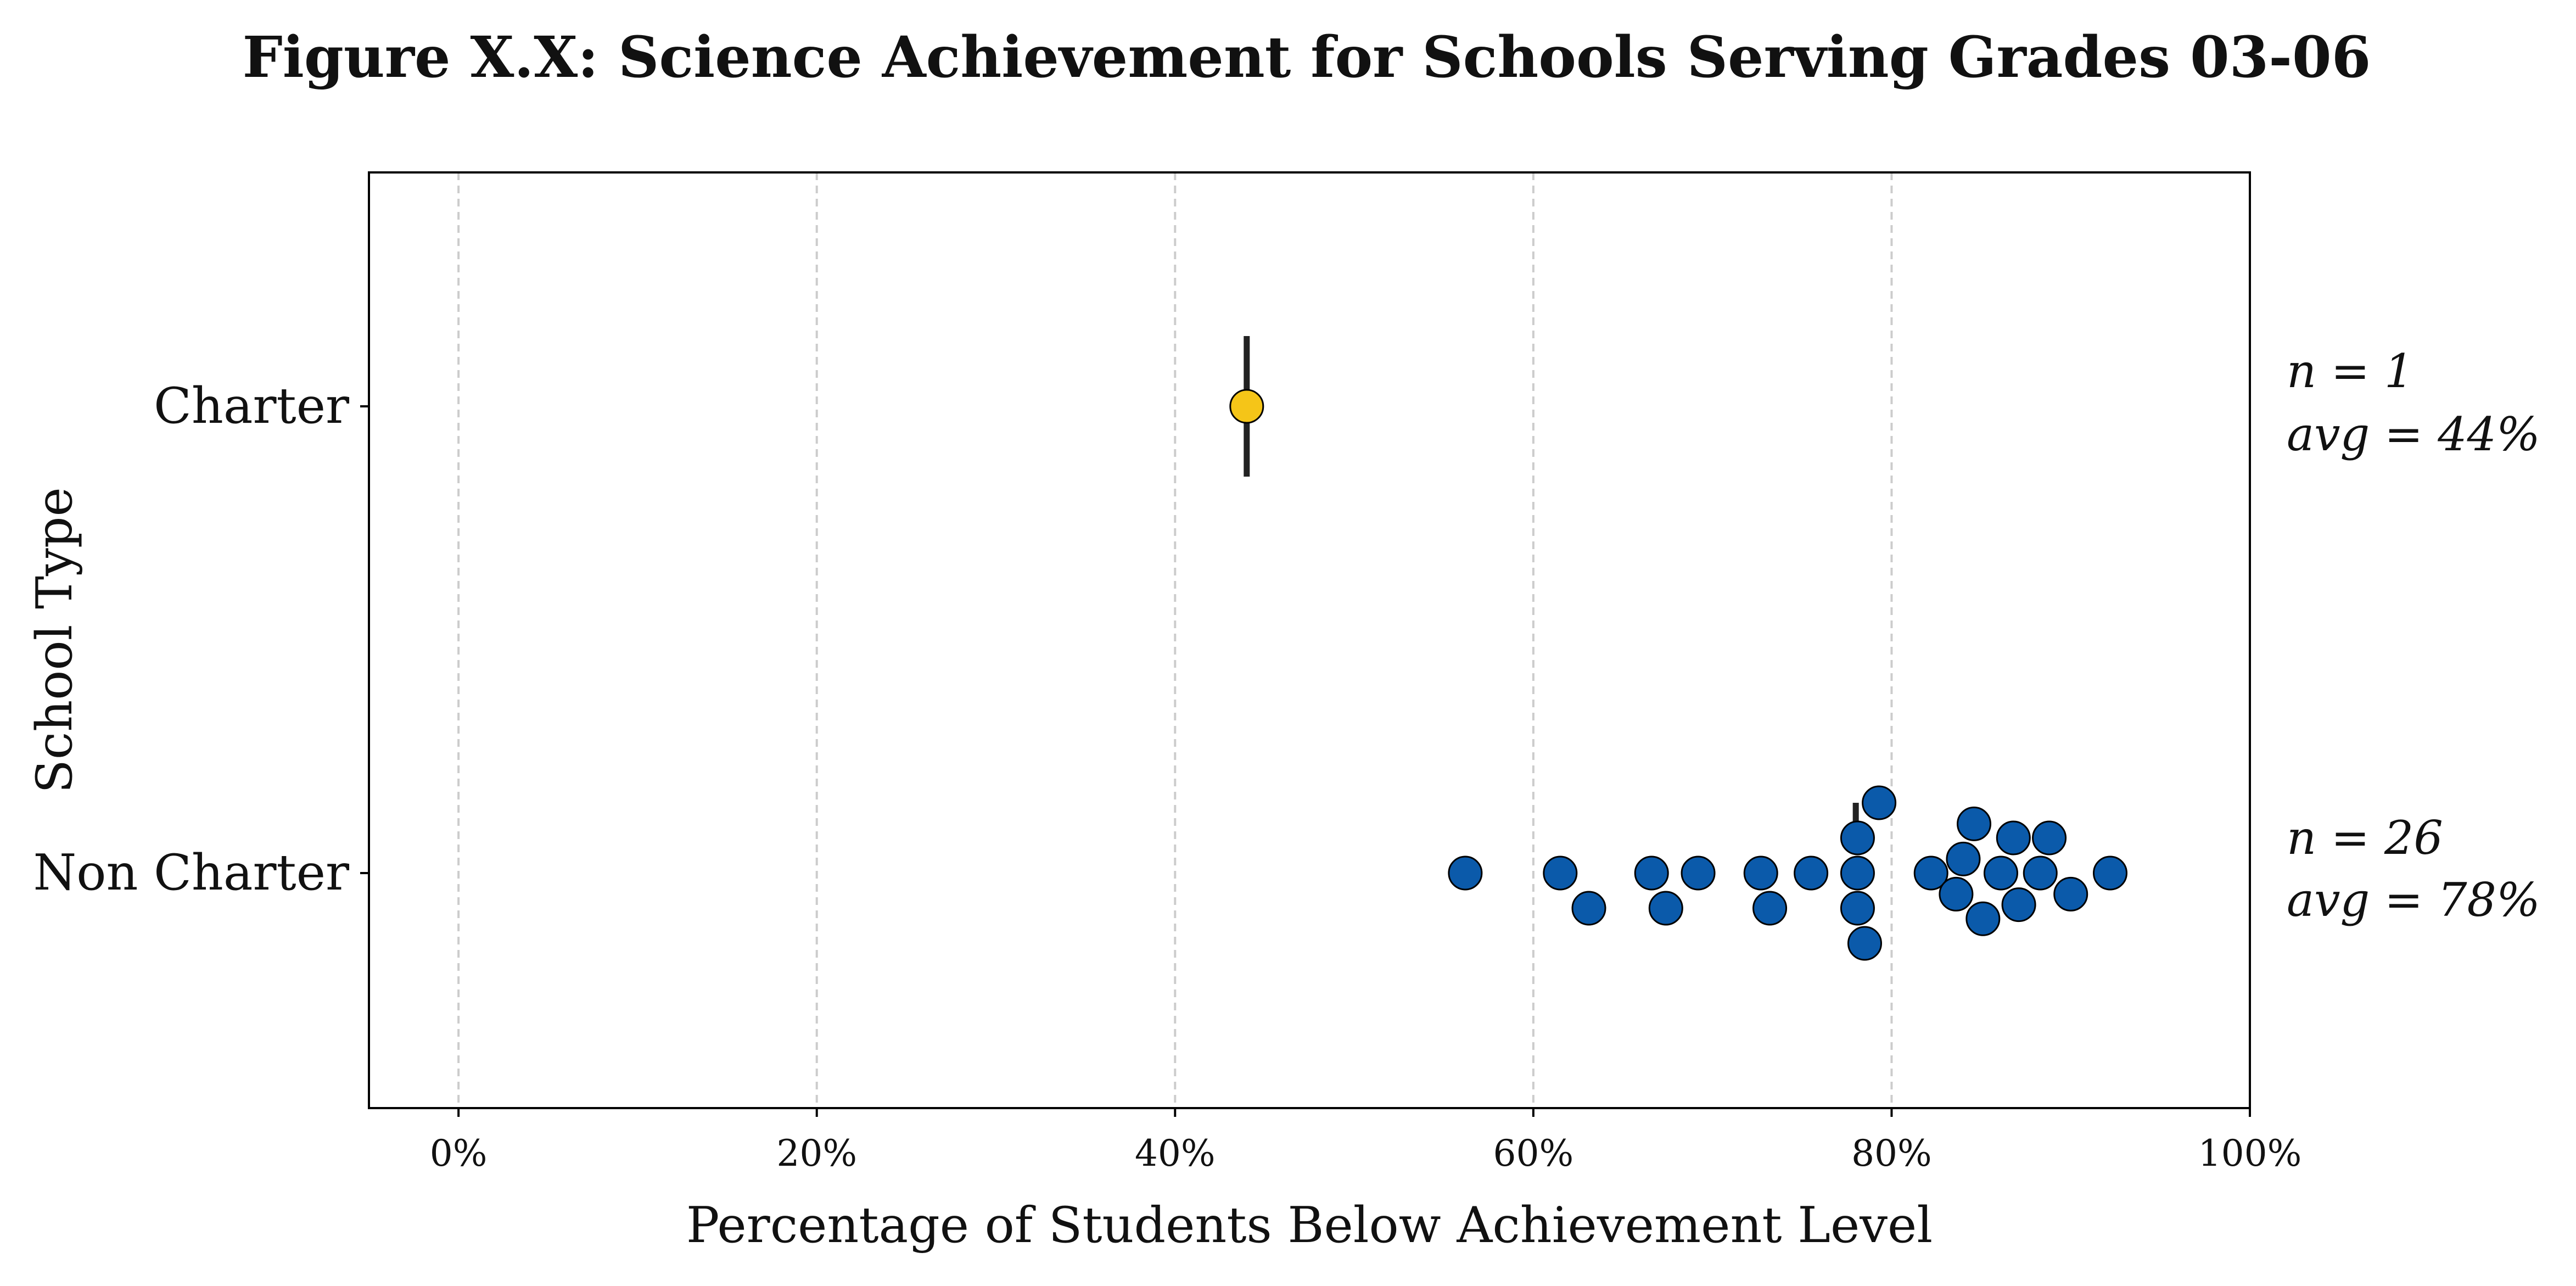 This screenshot has width=2576, height=1286. I want to click on annotation-charter-avg: avg = 44%, so click(2413, 434).